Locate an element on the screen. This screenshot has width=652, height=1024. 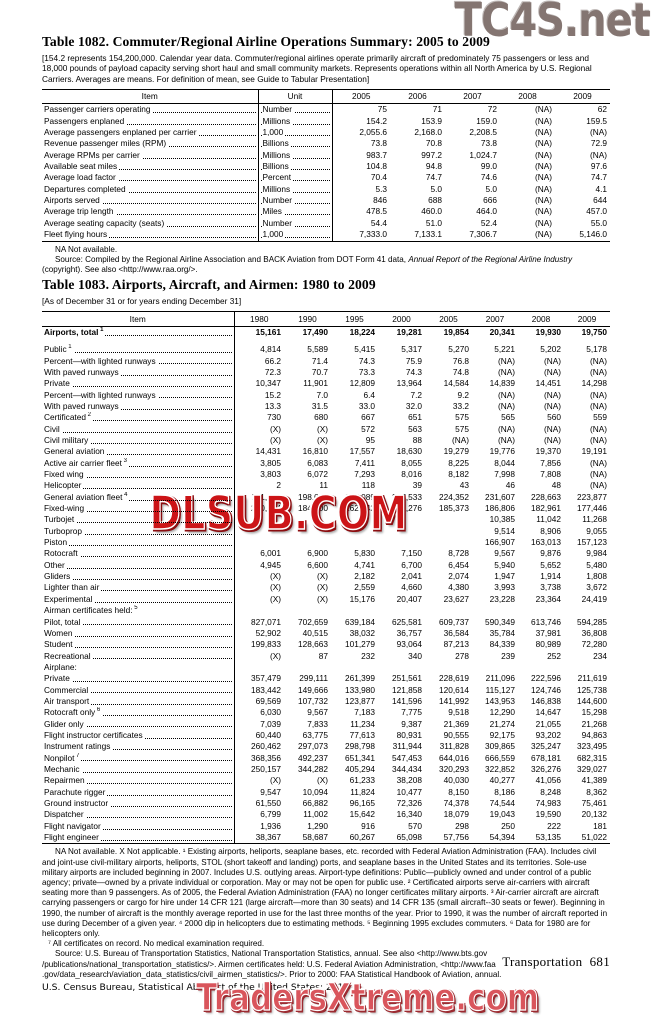
table-cell: 7,411 is located at coordinates (364, 462).